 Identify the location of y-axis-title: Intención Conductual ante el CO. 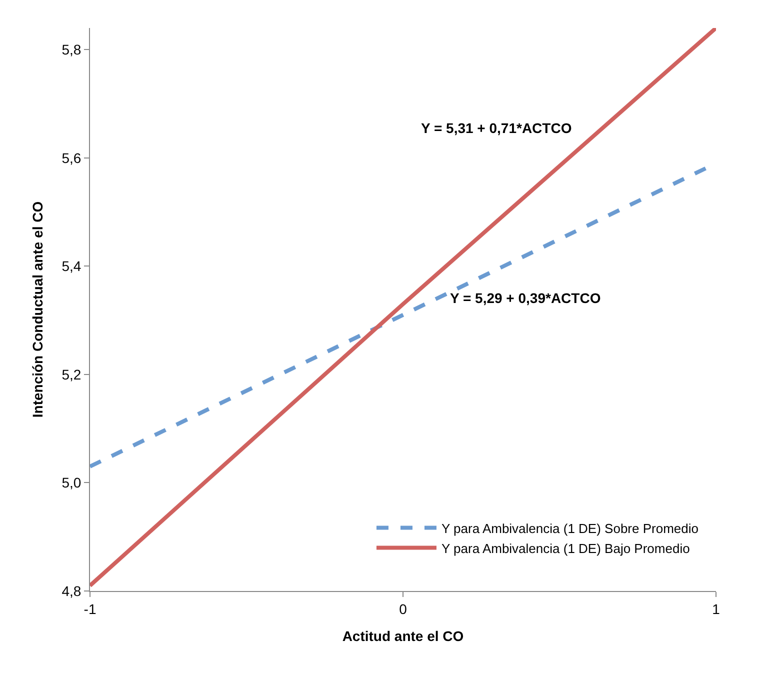
(37, 309).